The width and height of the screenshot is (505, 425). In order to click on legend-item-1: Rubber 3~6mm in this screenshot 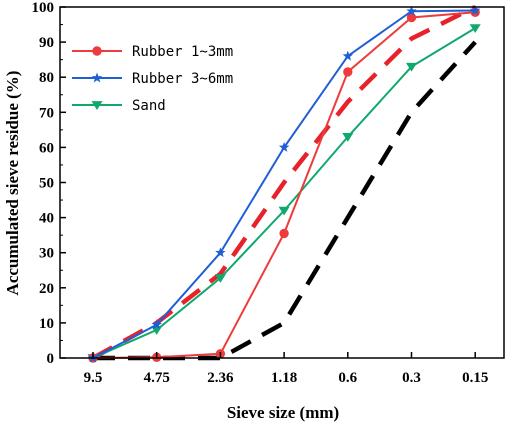, I will do `click(152, 79)`.